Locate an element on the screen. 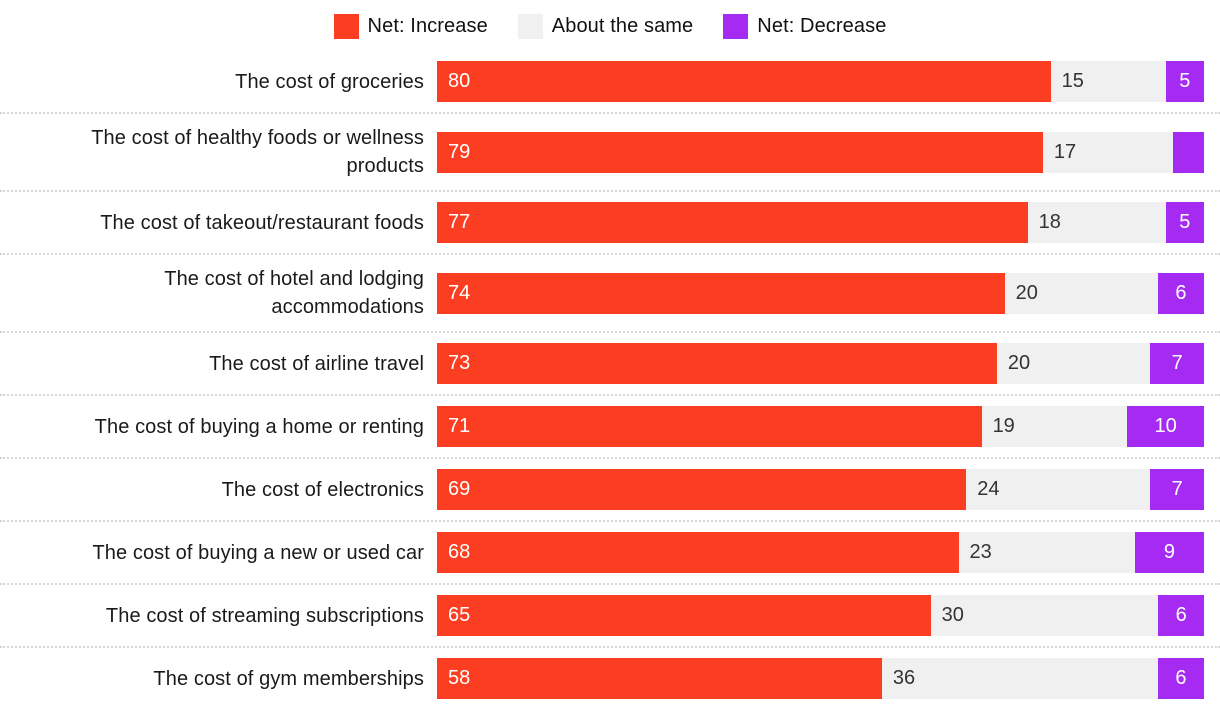 The image size is (1220, 712). segment-value: 18 is located at coordinates (1049, 222).